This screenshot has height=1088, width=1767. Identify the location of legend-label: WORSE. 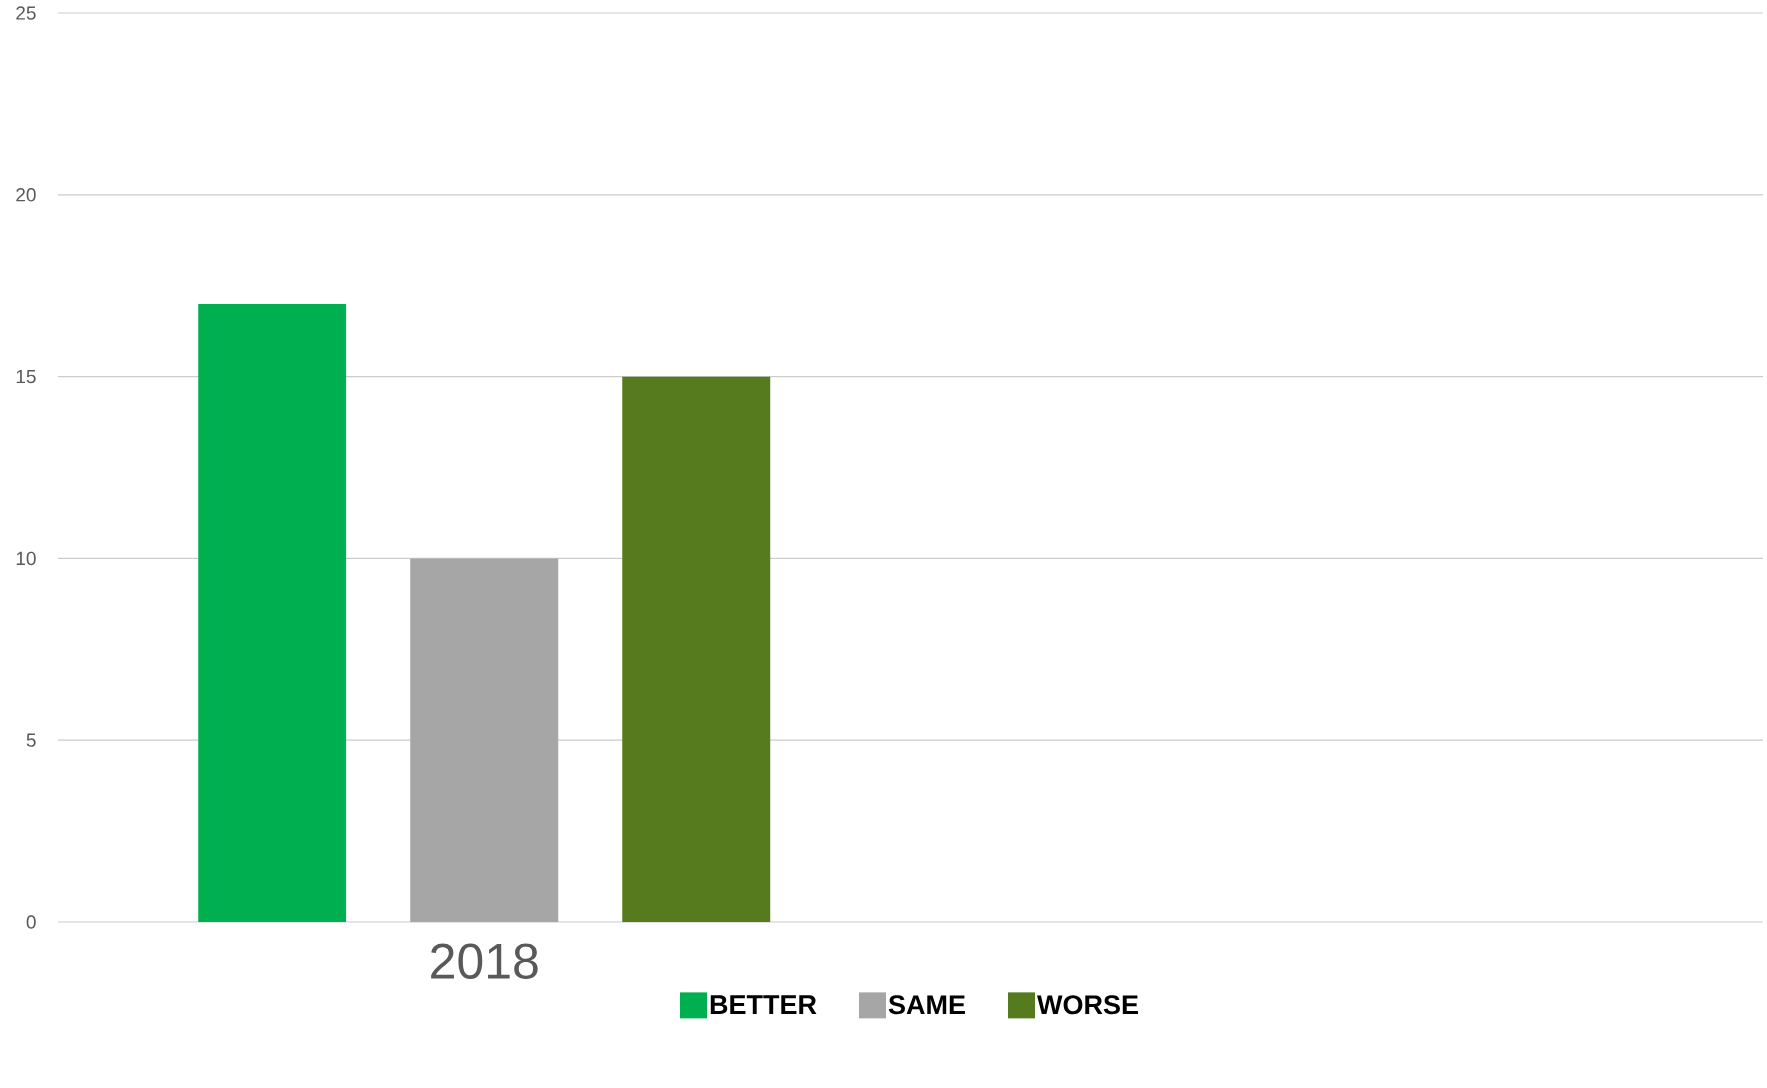
(1087, 1005).